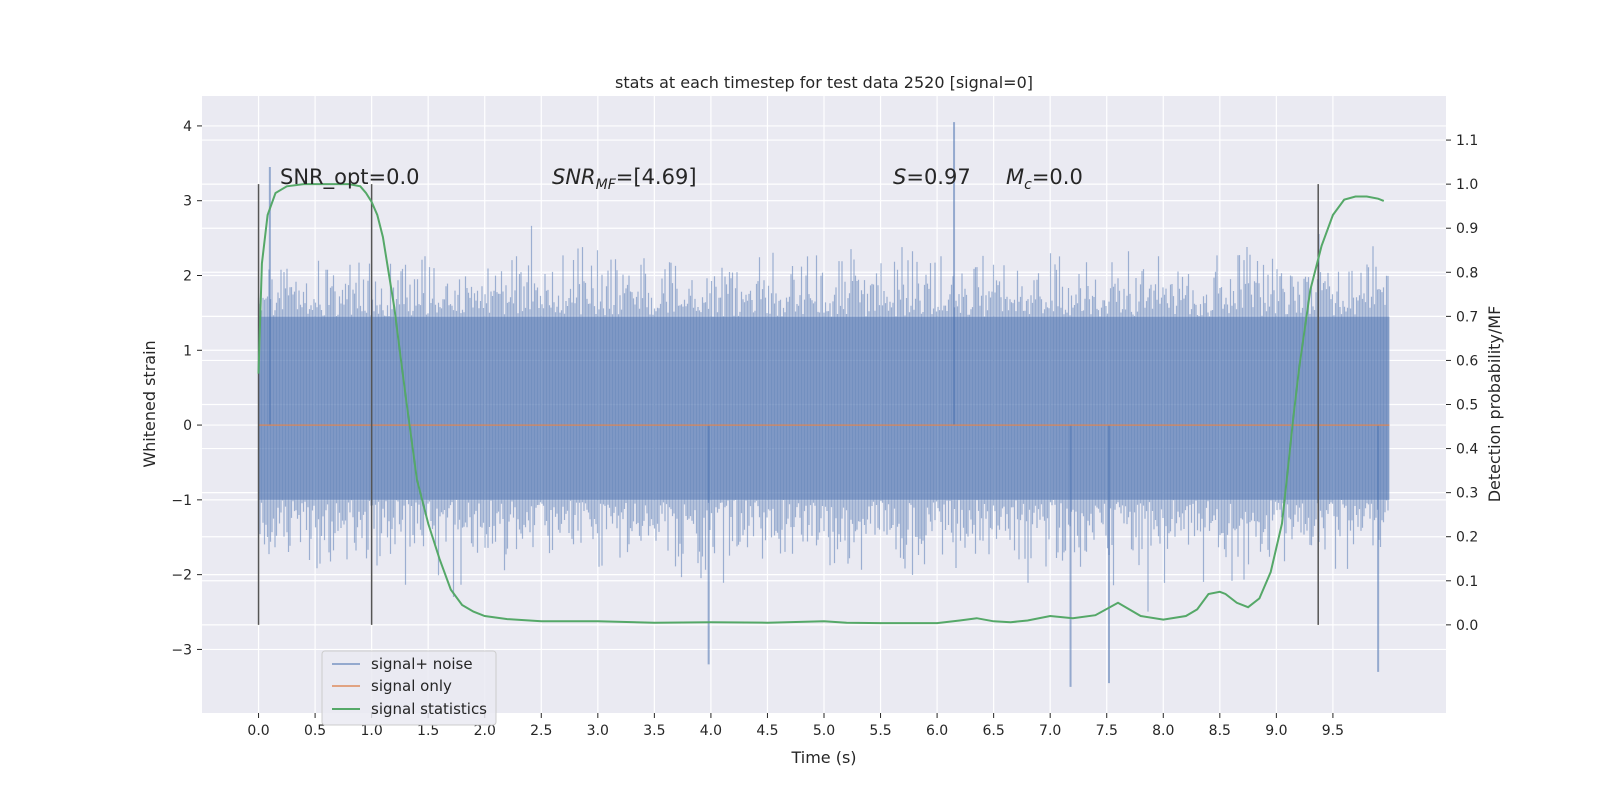  Describe the element at coordinates (1467, 361) in the screenshot. I see `y2-tick-label: 0.6` at that location.